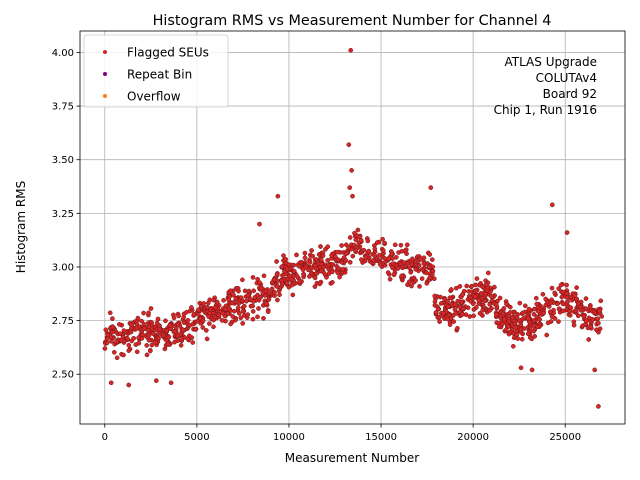 This screenshot has width=640, height=480. Describe the element at coordinates (570, 94) in the screenshot. I see `annotation-line-3: Board 92` at that location.